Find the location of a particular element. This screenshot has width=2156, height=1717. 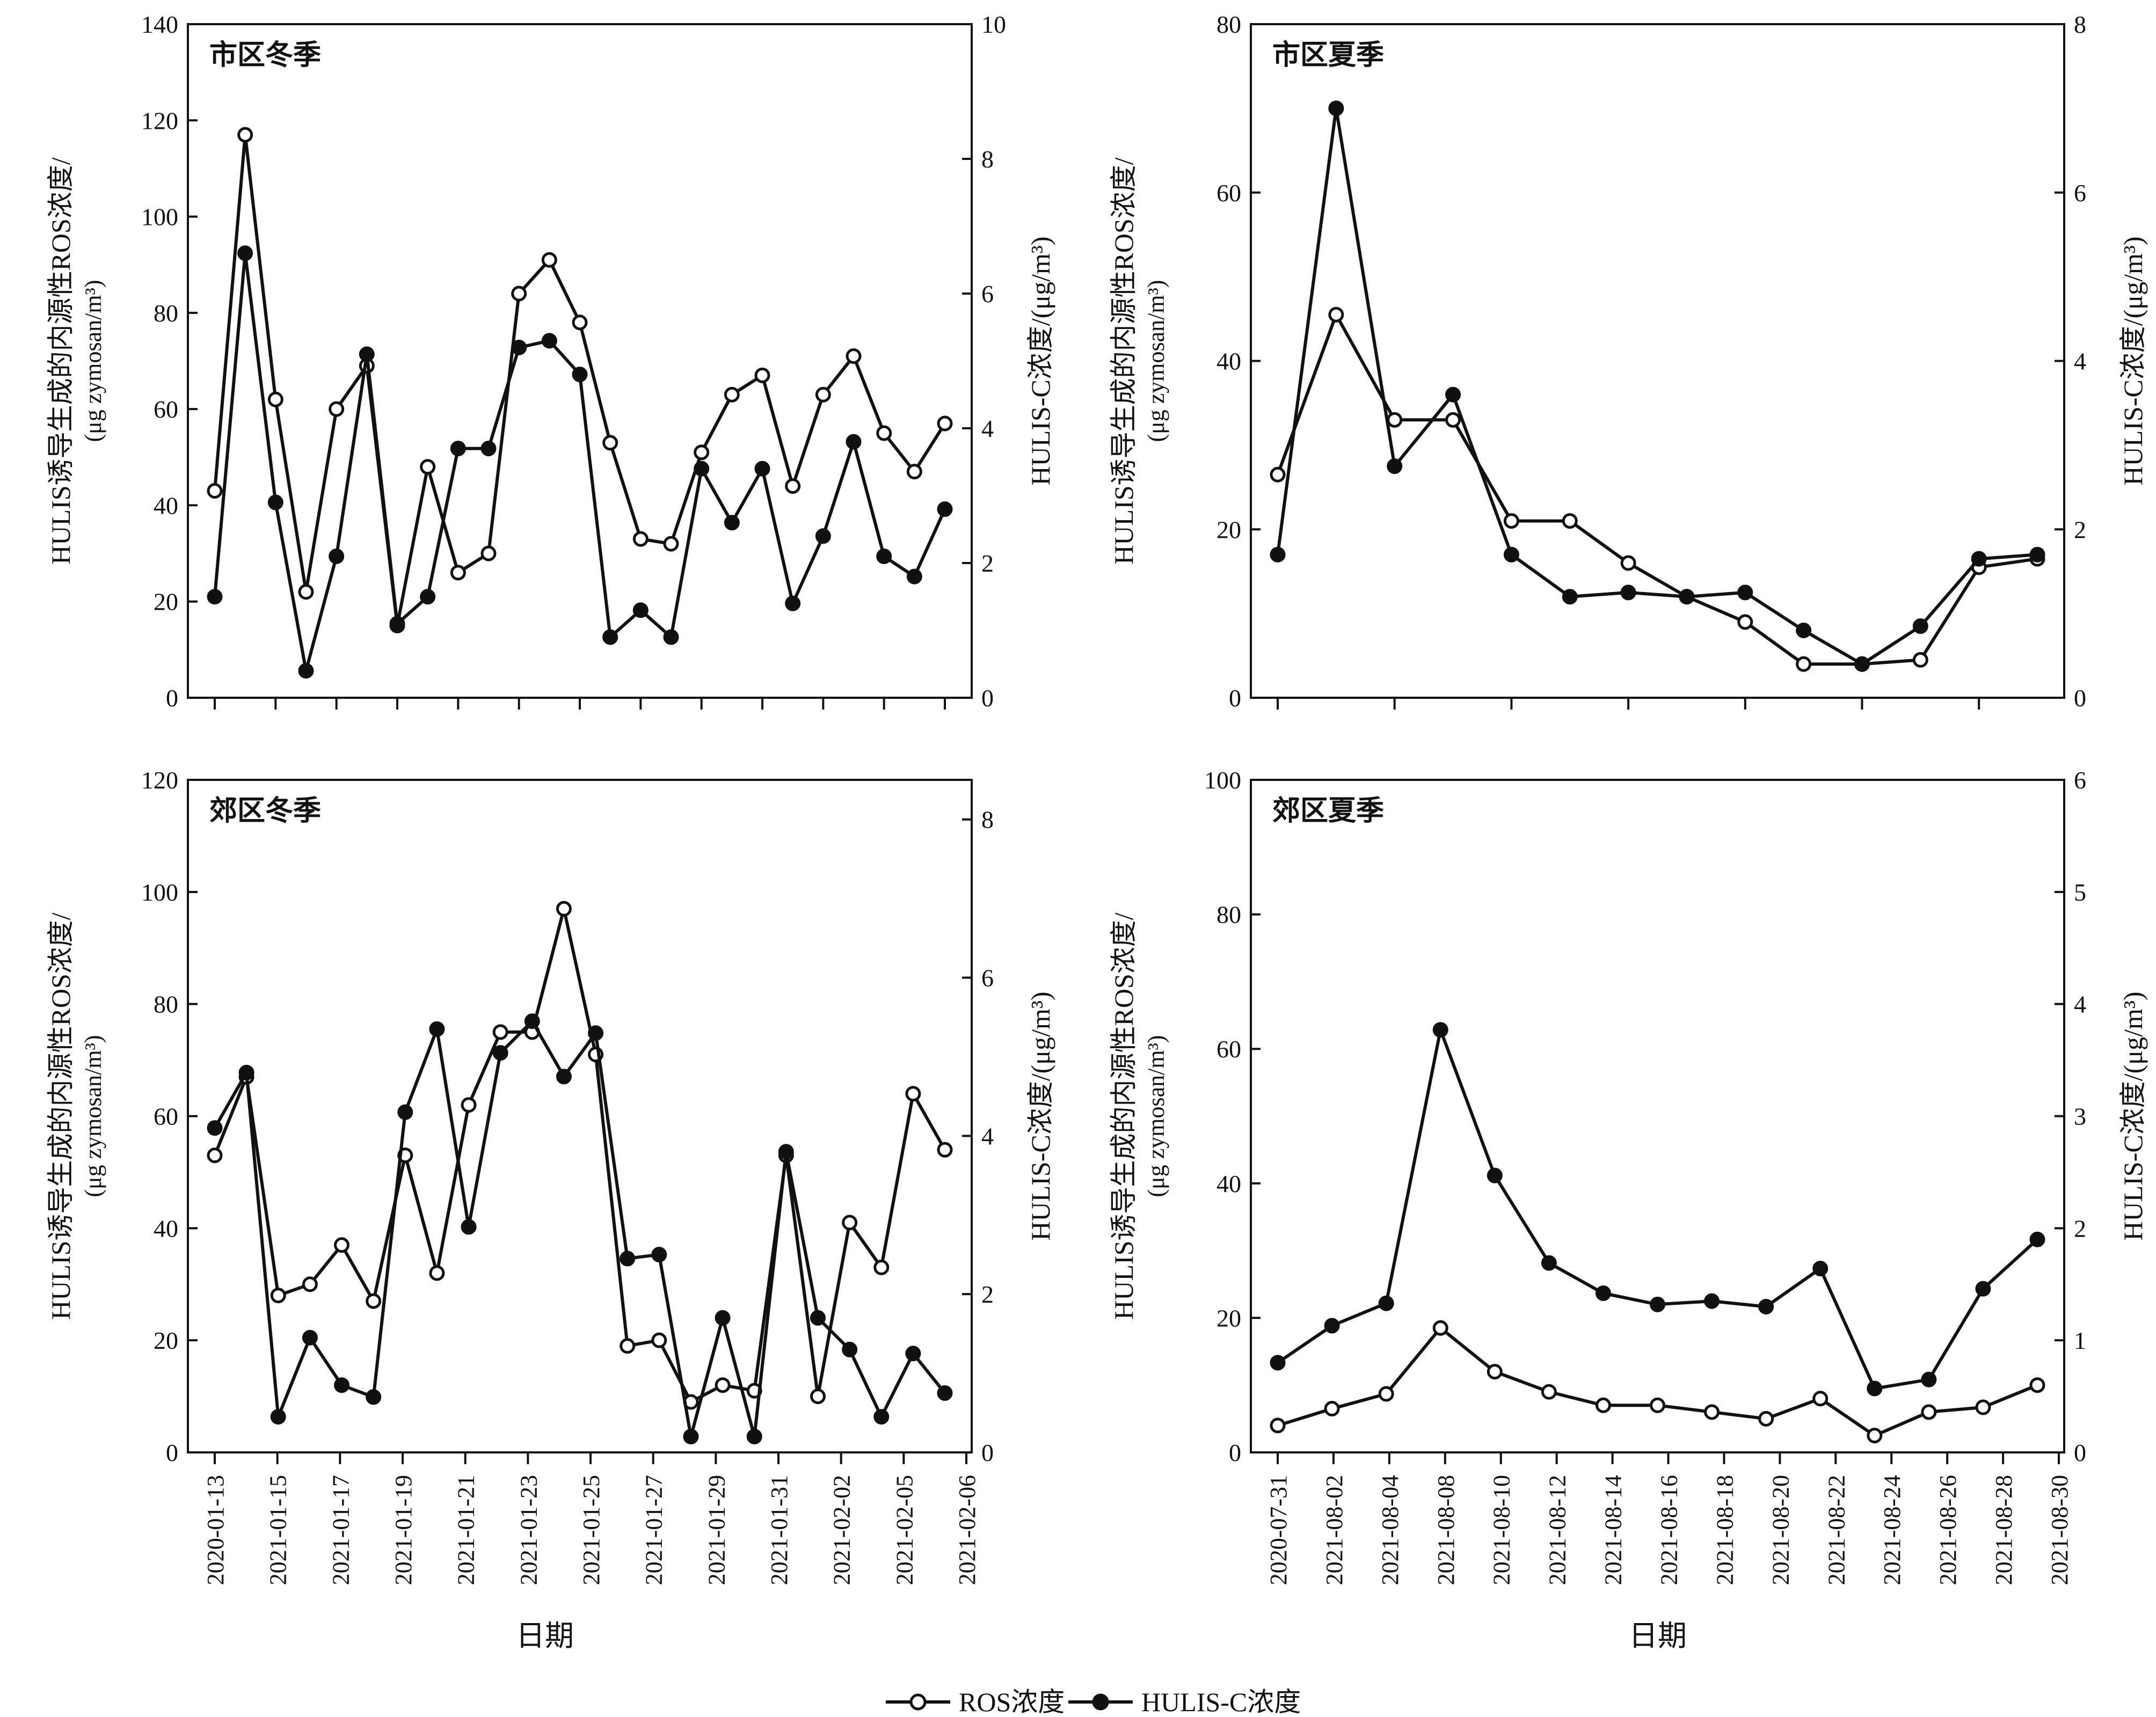

y-left-tick-label: 60 is located at coordinates (166, 409).